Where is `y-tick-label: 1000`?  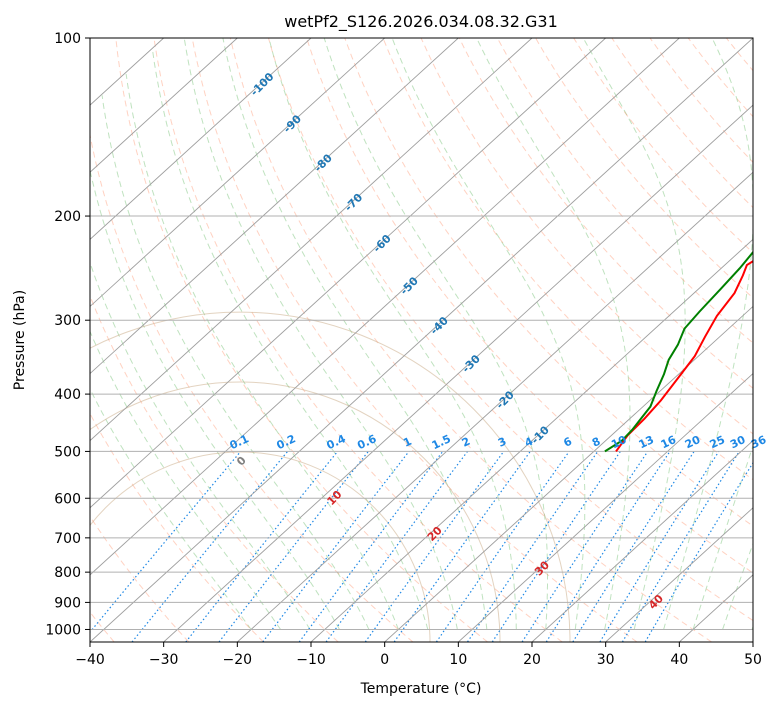
y-tick-label: 1000 is located at coordinates (63, 630).